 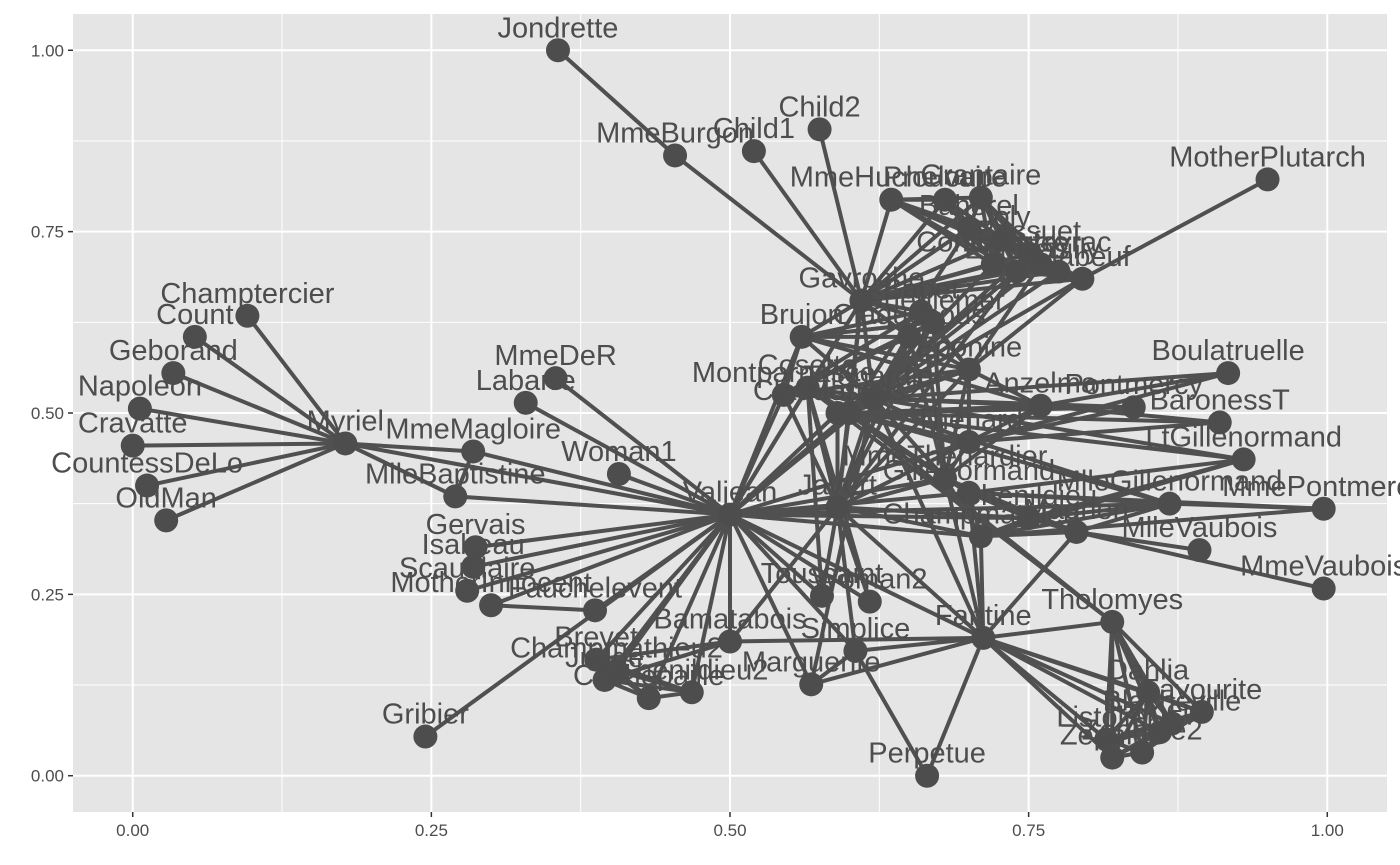 I want to click on node-label: Thenardier, so click(x=873, y=376).